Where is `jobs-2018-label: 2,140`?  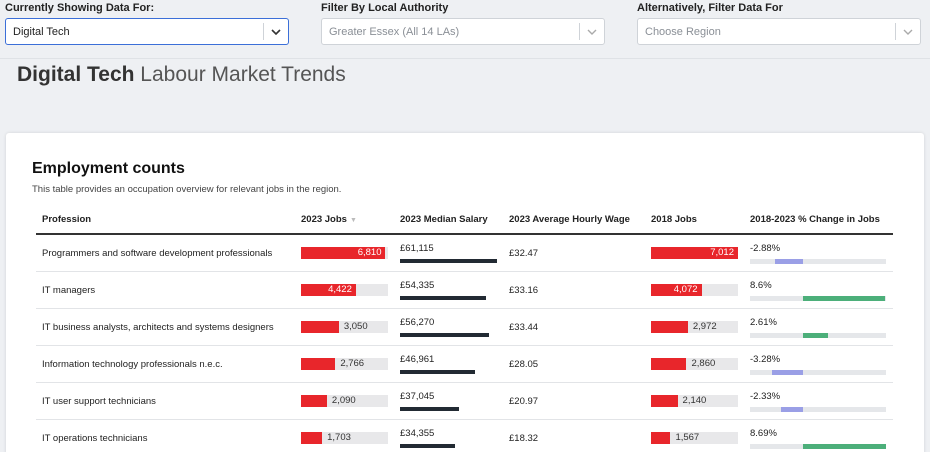
jobs-2018-label: 2,140 is located at coordinates (694, 400).